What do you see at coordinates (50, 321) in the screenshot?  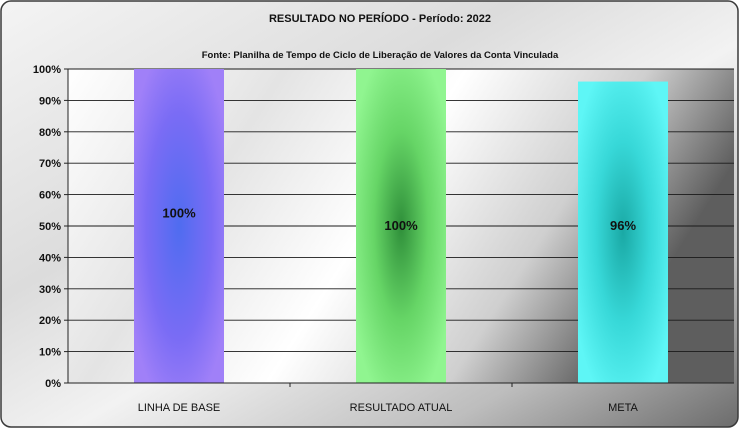 I see `y-tick-label: 20%` at bounding box center [50, 321].